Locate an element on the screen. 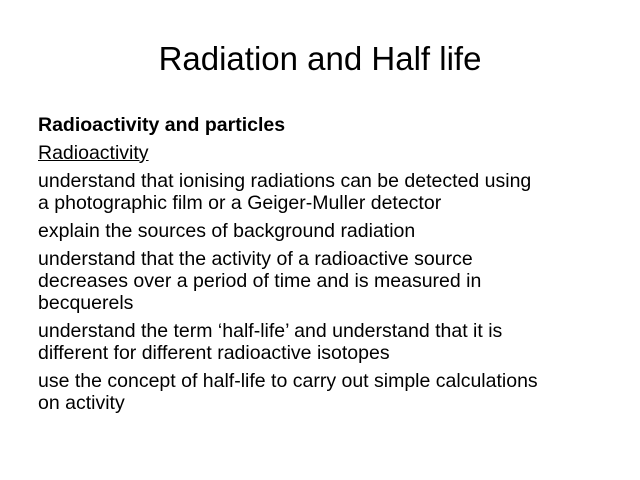 The width and height of the screenshot is (640, 480). slide-title: Radiation and Half life is located at coordinates (320, 58).